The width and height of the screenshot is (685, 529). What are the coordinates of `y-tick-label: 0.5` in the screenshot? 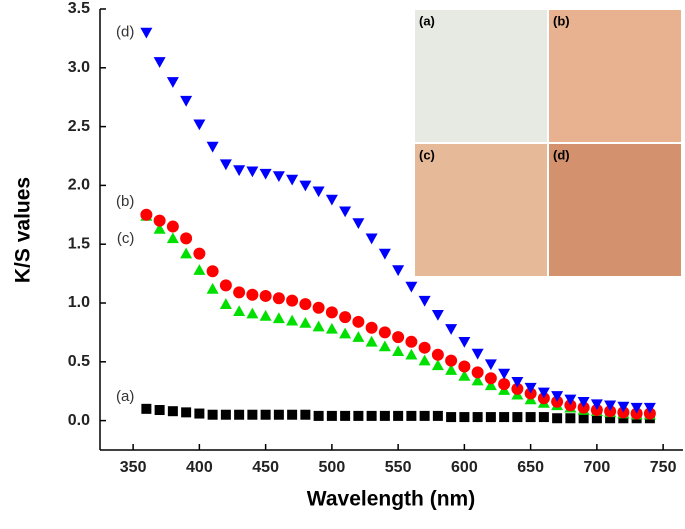 It's located at (79, 361).